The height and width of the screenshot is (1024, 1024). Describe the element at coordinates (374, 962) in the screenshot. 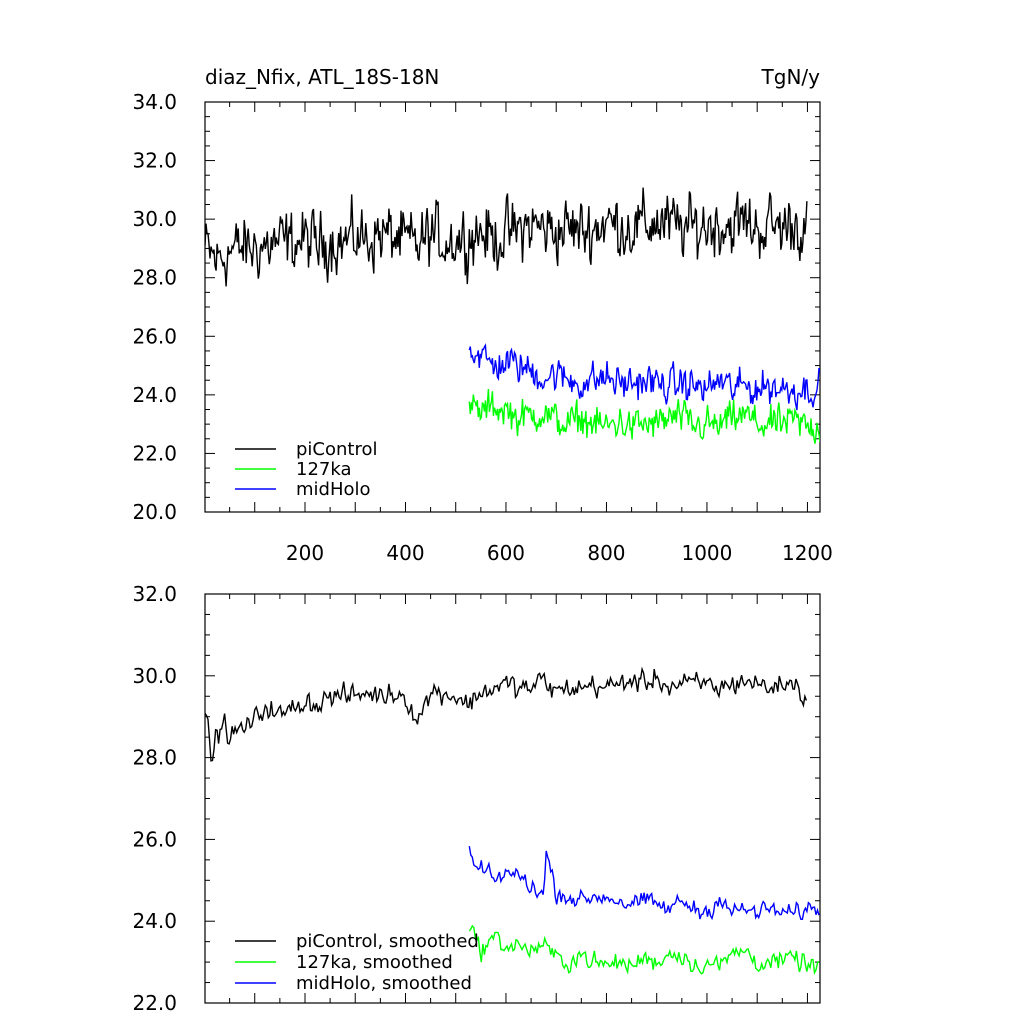

I see `legend-label: 127ka, smoothed` at that location.